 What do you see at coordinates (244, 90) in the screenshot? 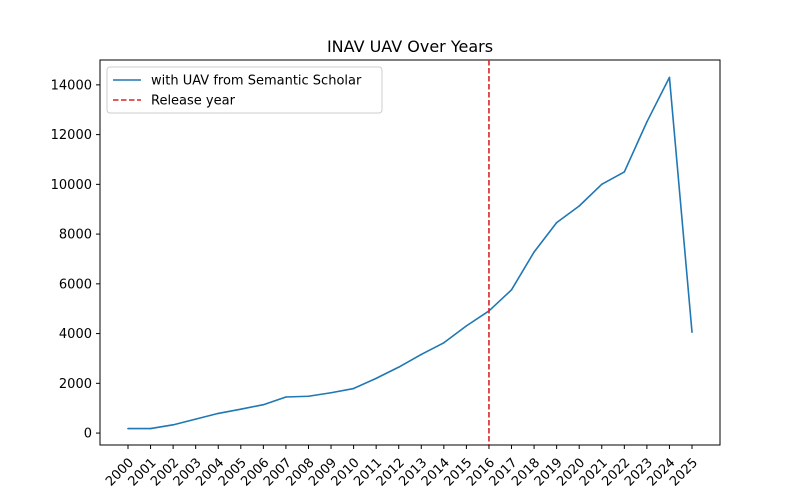
I see `legend-box` at bounding box center [244, 90].